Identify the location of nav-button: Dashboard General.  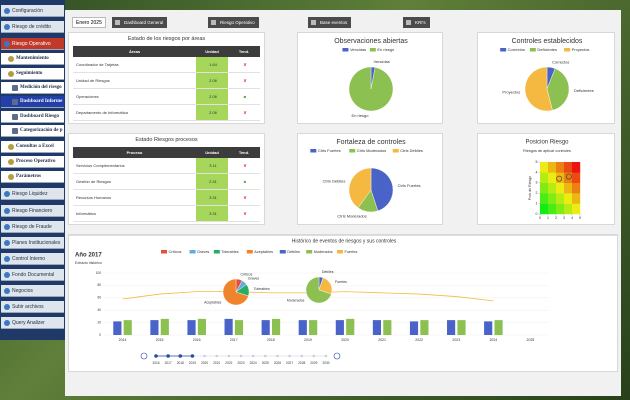
(140, 22).